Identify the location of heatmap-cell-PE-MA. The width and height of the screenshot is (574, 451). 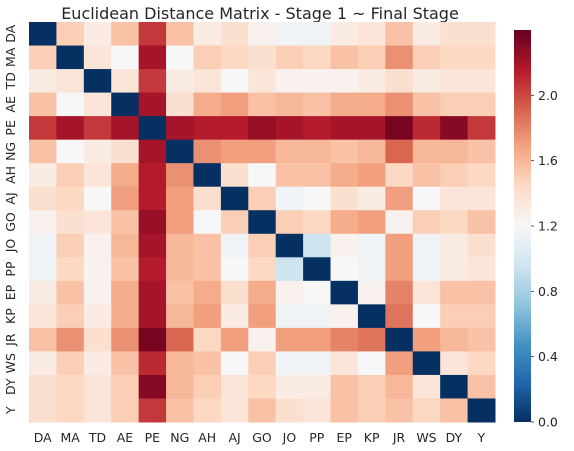
(70, 128).